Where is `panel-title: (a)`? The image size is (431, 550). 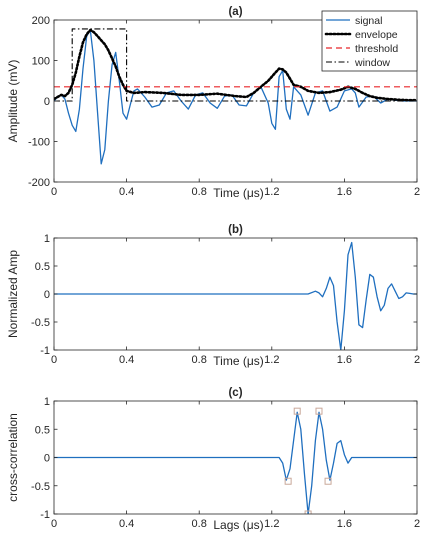 panel-title: (a) is located at coordinates (235, 12).